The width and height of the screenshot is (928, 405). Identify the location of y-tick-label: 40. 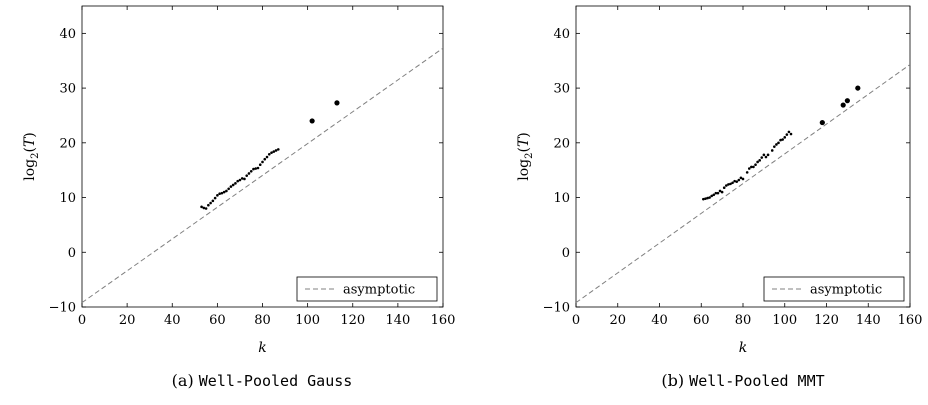
(67, 34).